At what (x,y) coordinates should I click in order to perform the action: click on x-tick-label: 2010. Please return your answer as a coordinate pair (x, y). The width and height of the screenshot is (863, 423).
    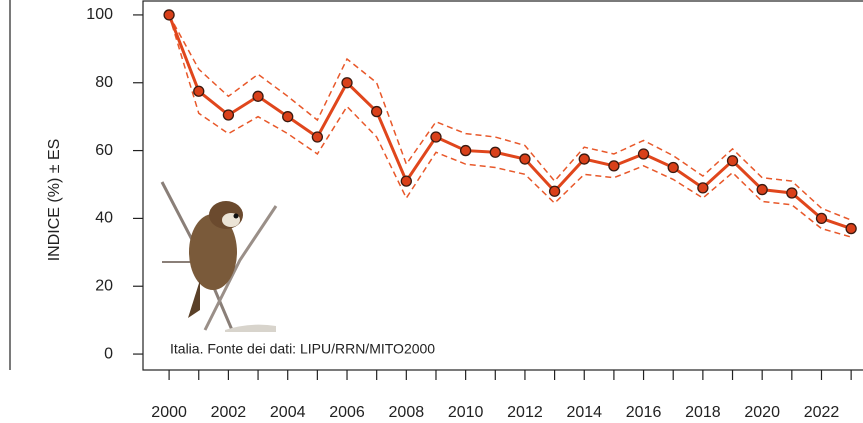
    Looking at the image, I should click on (466, 412).